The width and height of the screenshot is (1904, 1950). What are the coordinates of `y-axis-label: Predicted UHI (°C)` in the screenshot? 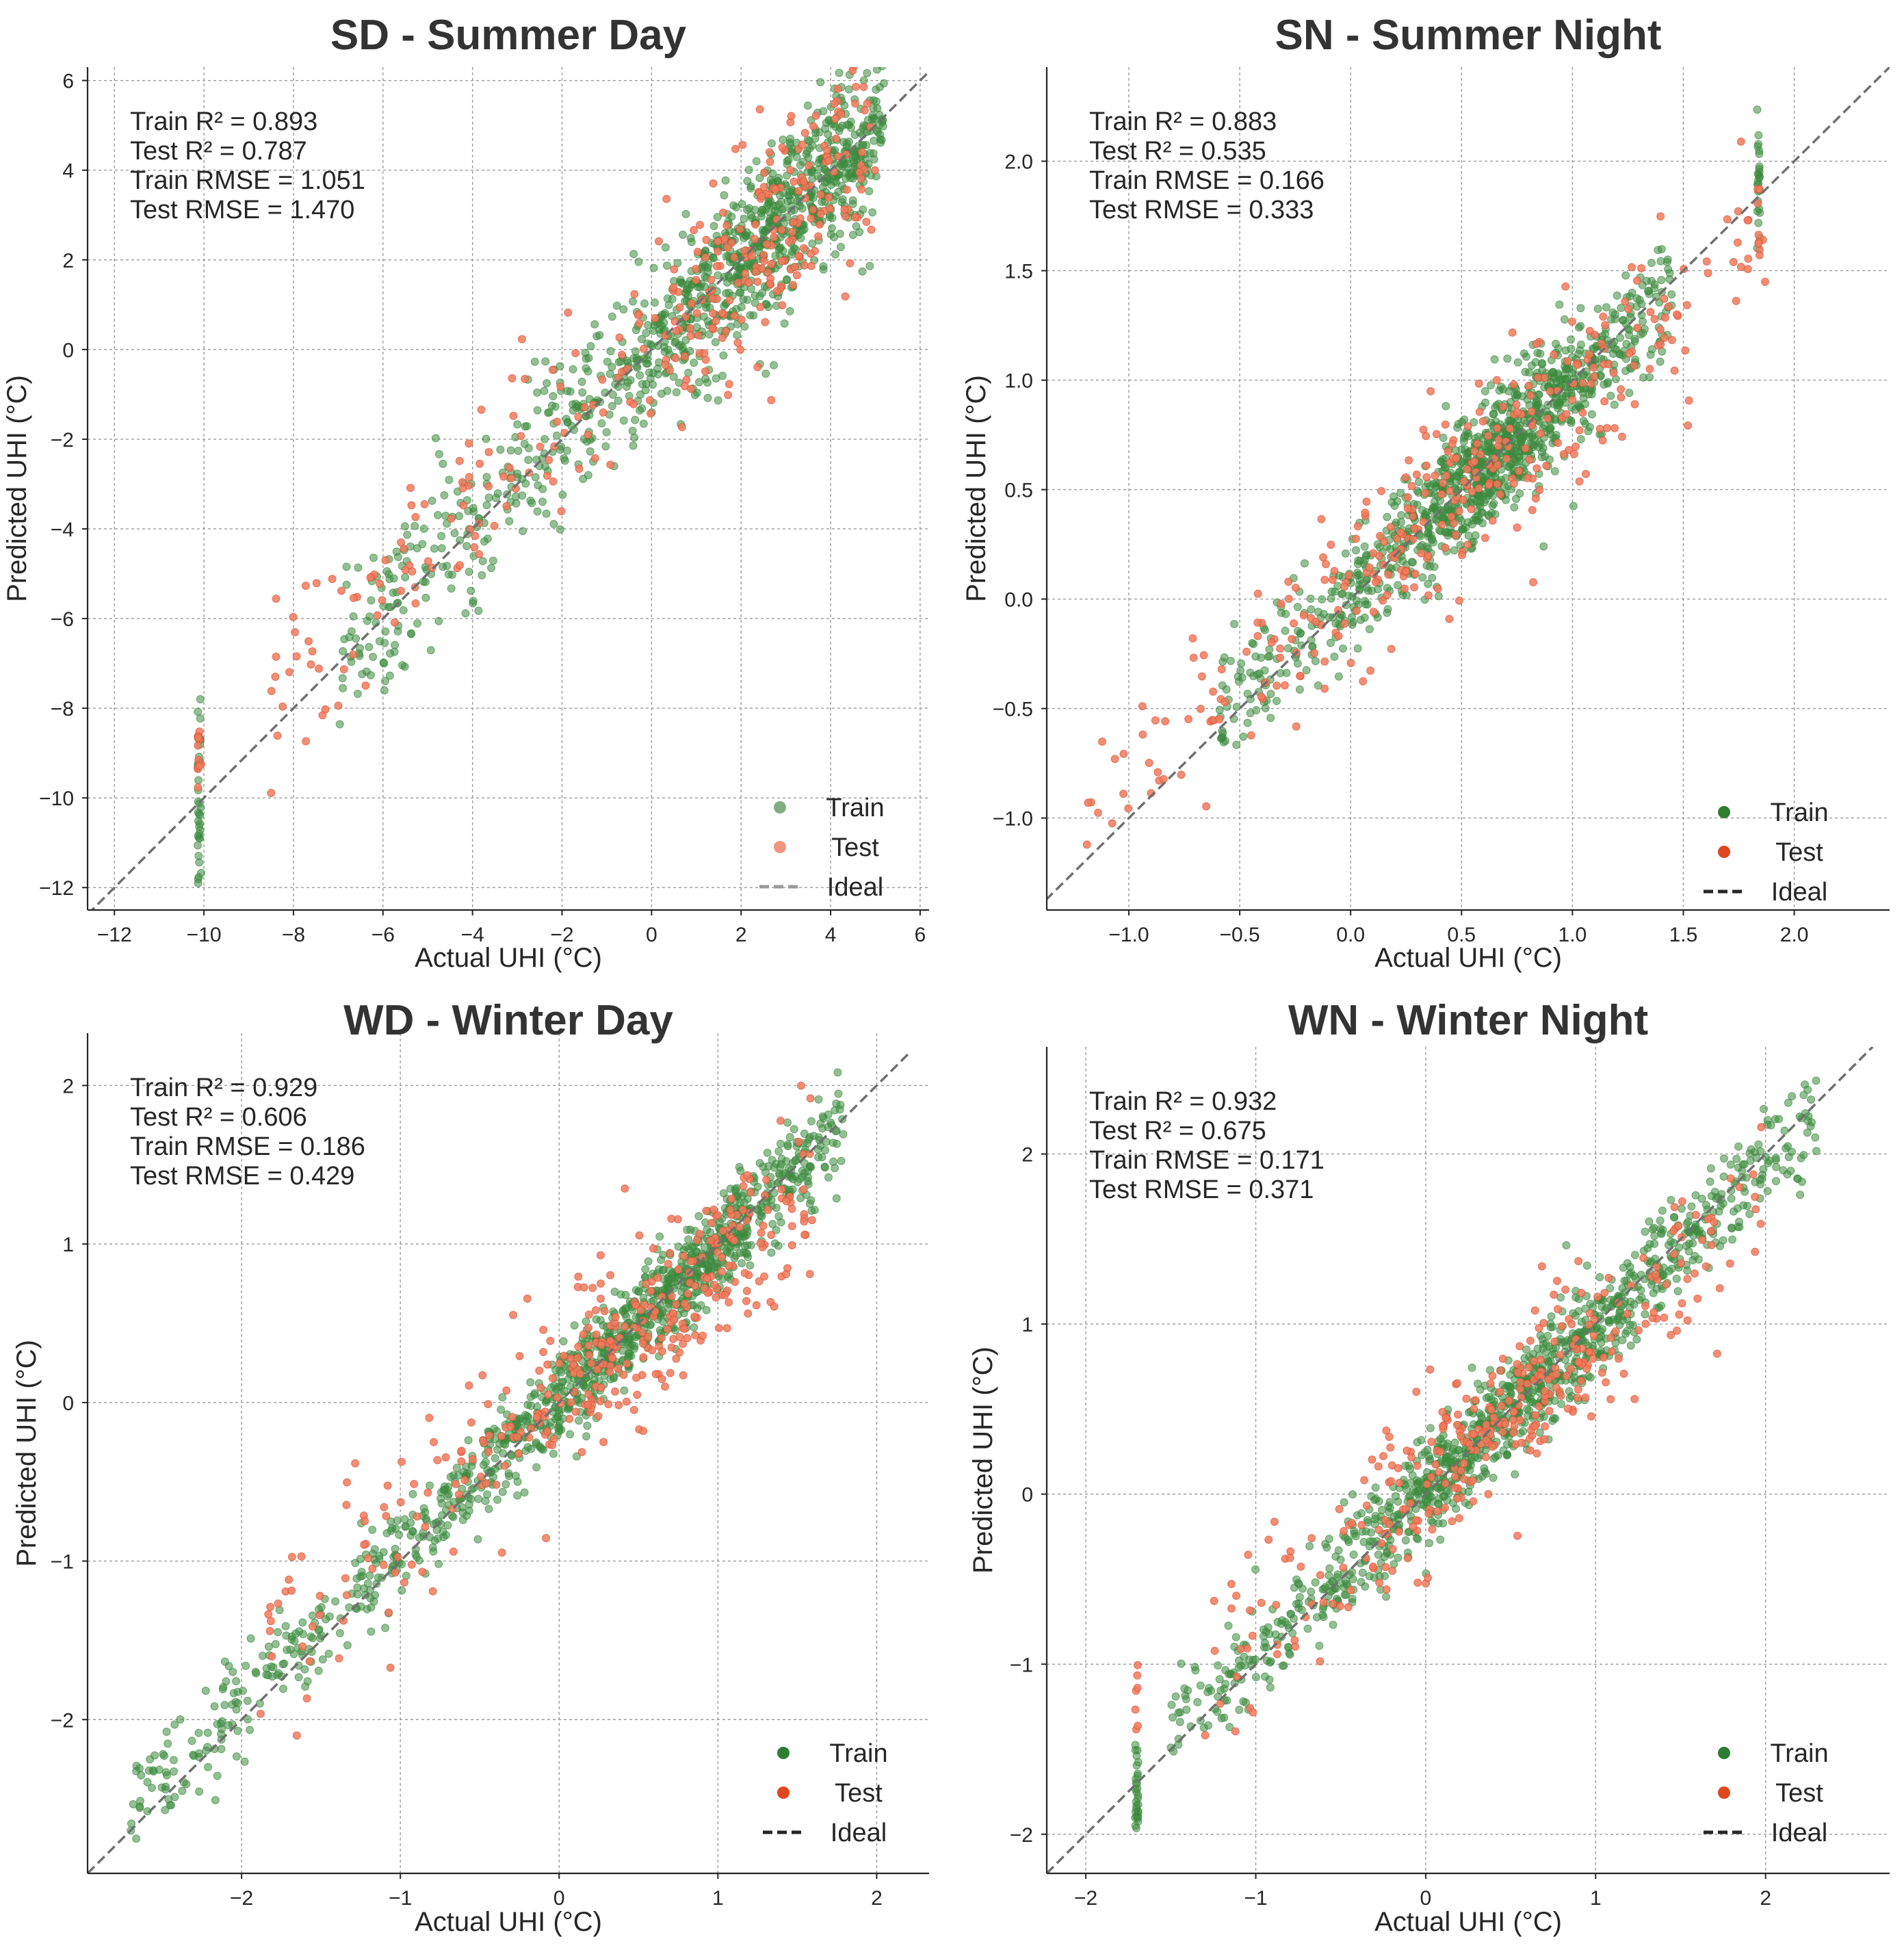 It's located at (17, 488).